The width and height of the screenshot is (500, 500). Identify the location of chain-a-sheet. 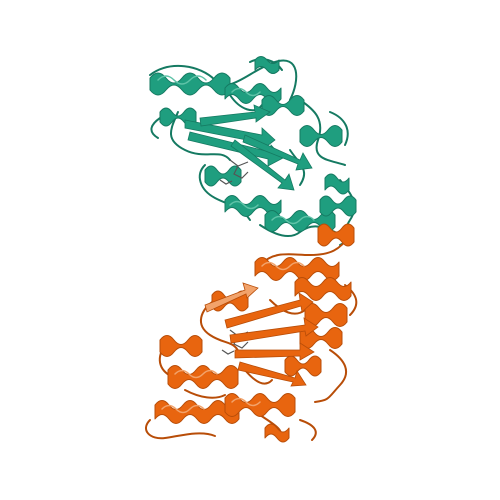
(248, 147).